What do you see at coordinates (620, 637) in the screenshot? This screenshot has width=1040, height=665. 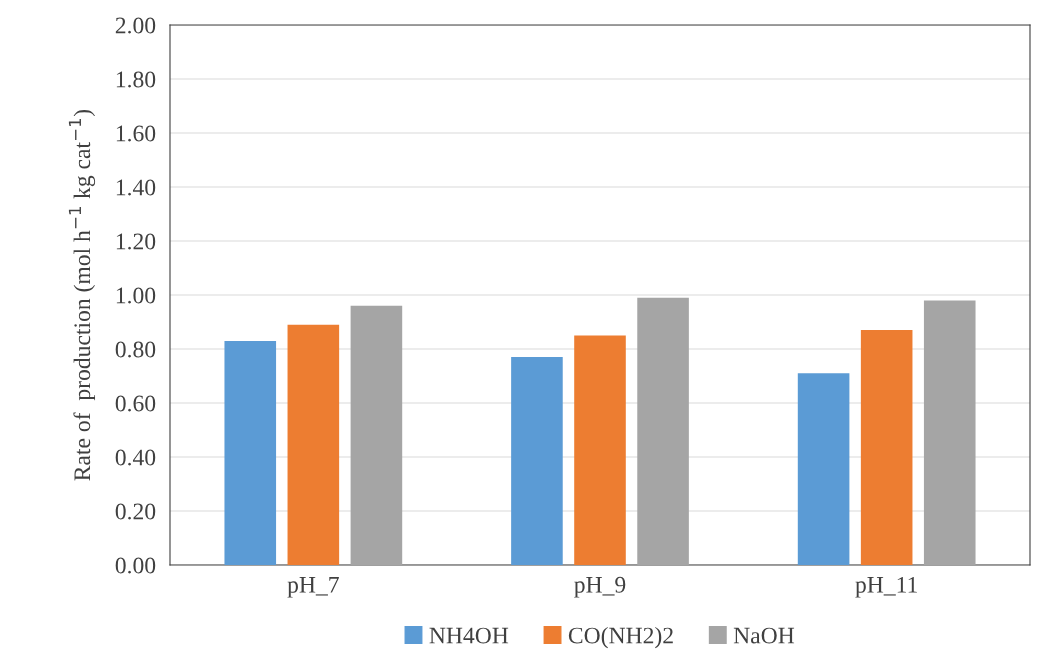 I see `legend-label: CO(NH2)2` at bounding box center [620, 637].